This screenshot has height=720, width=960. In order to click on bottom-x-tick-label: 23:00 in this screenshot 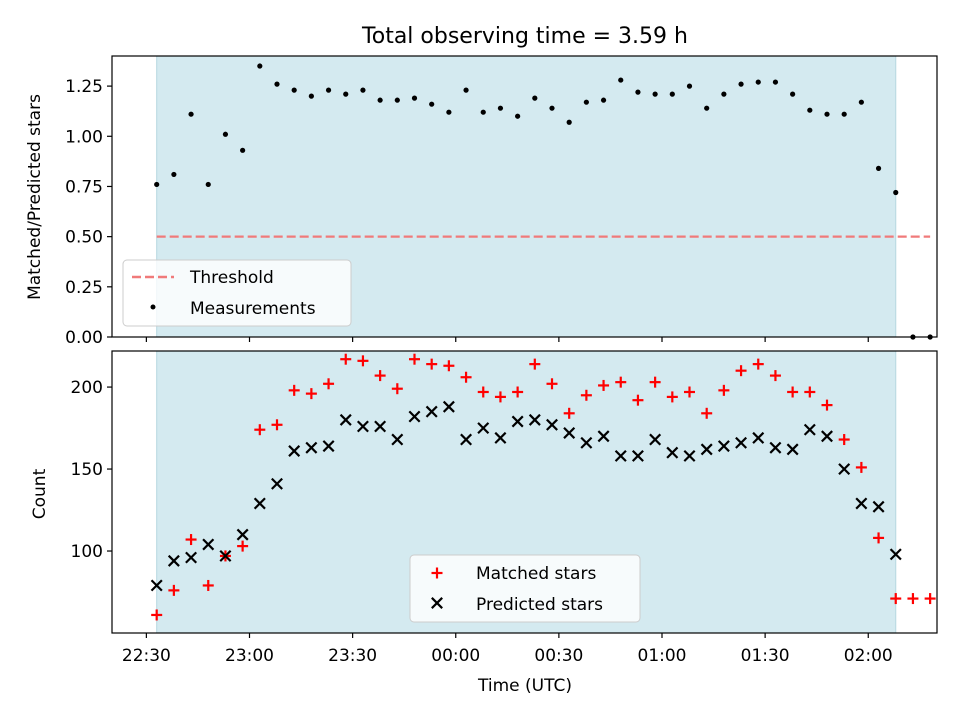, I will do `click(249, 656)`.